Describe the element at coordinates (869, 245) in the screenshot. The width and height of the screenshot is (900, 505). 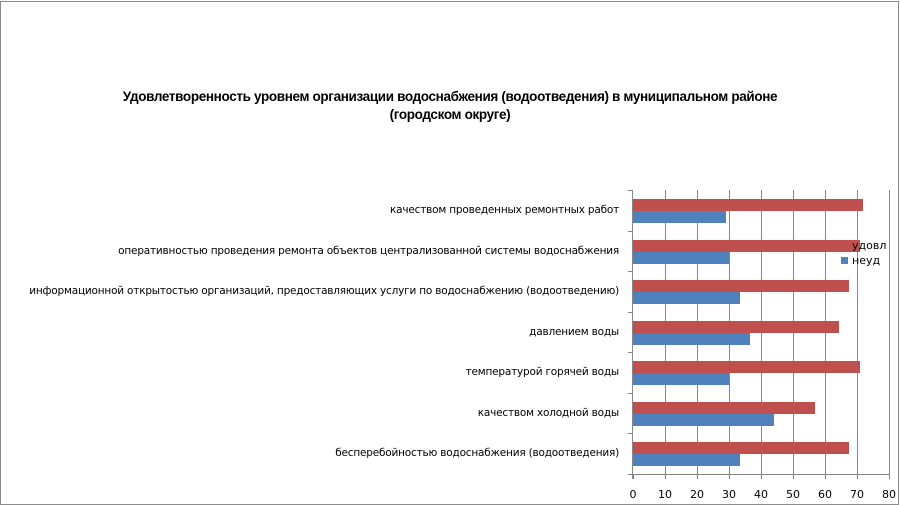
I see `legend-label-udovl: удовл` at that location.